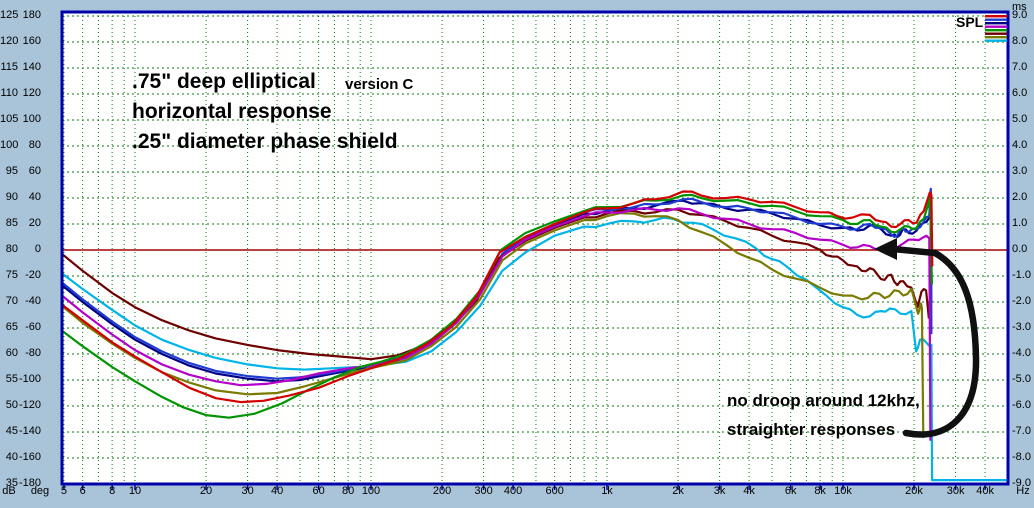 The width and height of the screenshot is (1034, 508). What do you see at coordinates (790, 491) in the screenshot?
I see `freq-tick-label: 6k` at bounding box center [790, 491].